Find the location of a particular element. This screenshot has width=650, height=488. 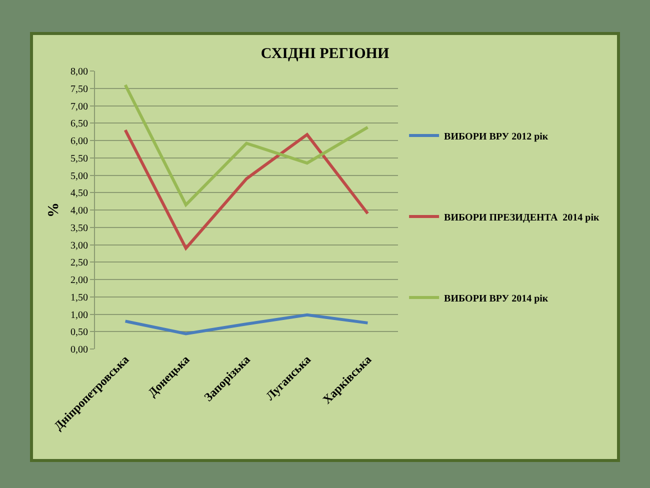

y-tick-label: 7,50 is located at coordinates (79, 89).